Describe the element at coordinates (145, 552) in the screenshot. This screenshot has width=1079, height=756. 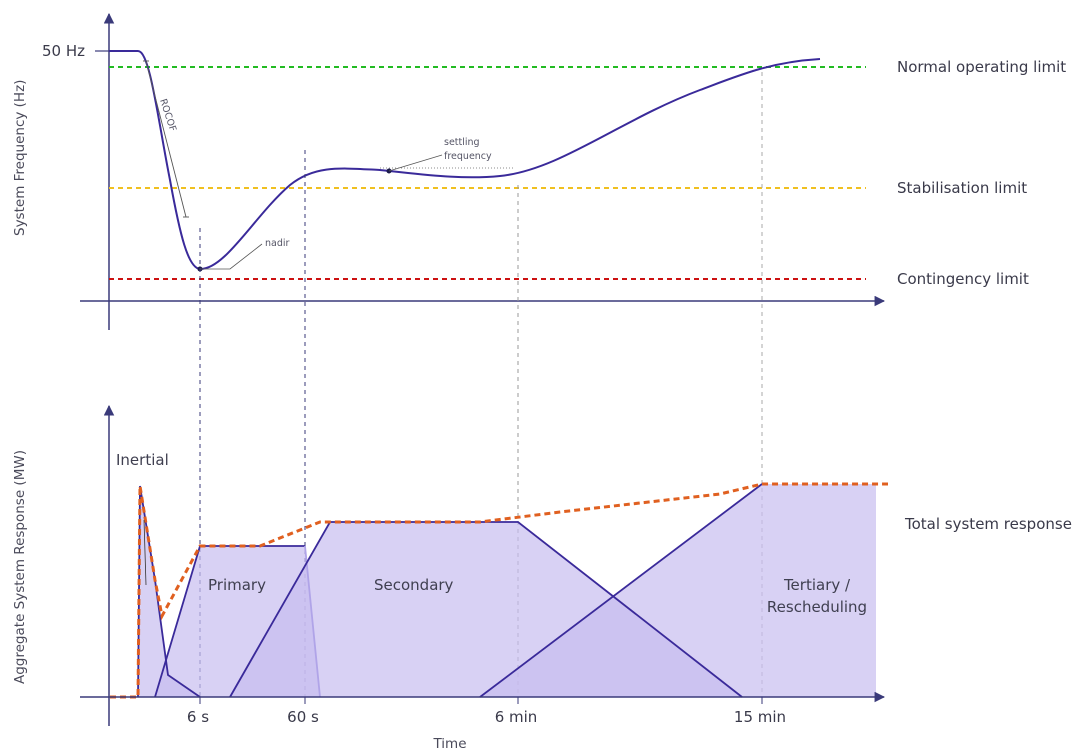
I see `inertial-leader` at that location.